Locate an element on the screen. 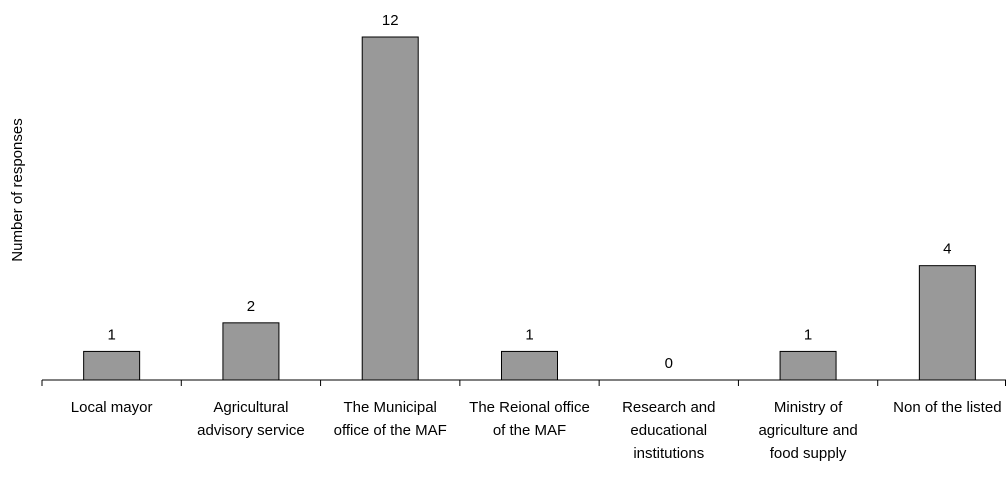  x-tick-label: Ministry of agriculture and food supply is located at coordinates (808, 430).